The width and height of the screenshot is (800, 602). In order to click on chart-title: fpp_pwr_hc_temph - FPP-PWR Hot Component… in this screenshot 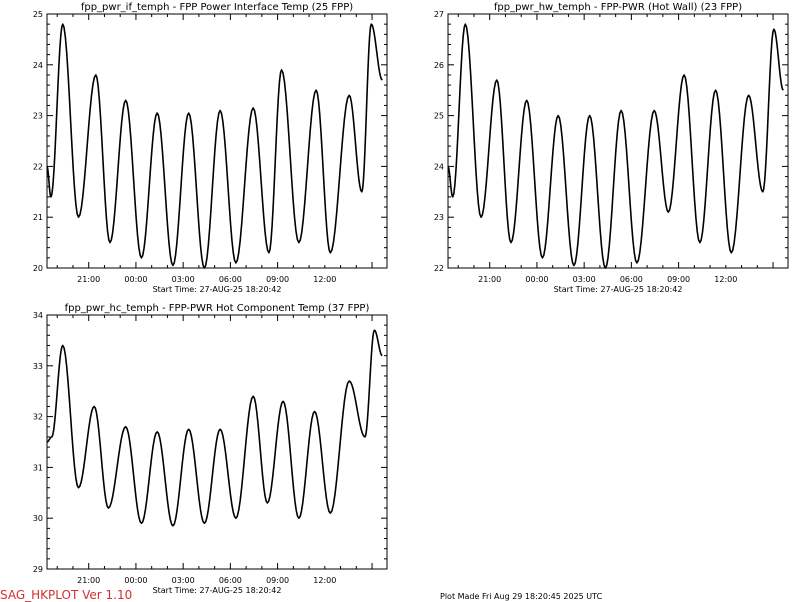, I will do `click(217, 308)`.